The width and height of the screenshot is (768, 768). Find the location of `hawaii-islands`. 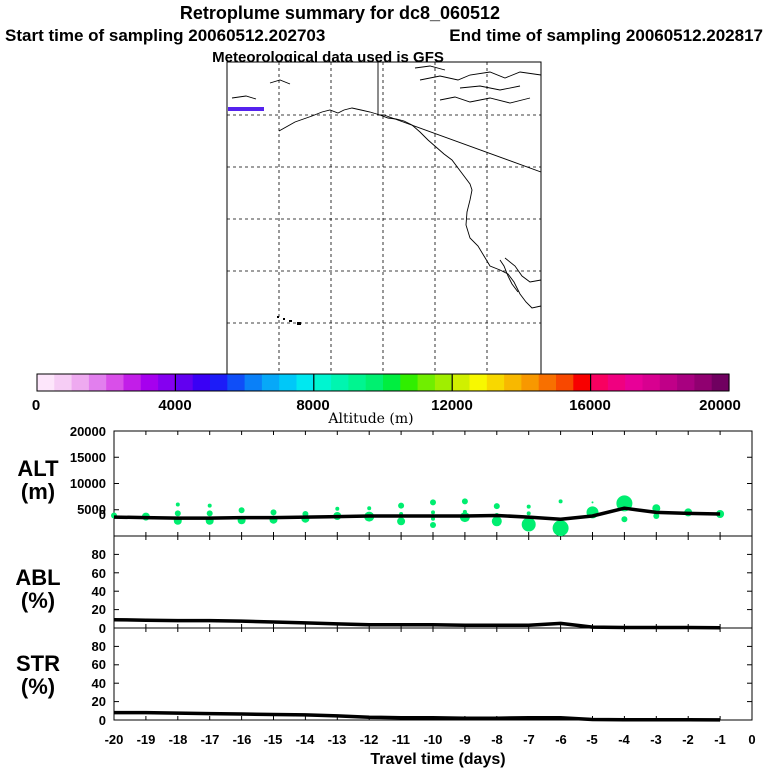

hawaii-islands is located at coordinates (289, 320).